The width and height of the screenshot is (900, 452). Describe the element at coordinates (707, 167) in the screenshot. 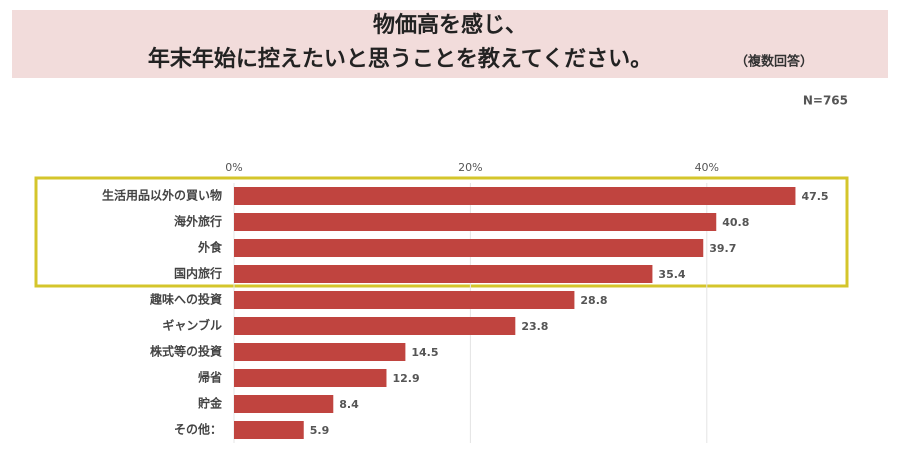

I see `x-tick-label: 40%` at that location.